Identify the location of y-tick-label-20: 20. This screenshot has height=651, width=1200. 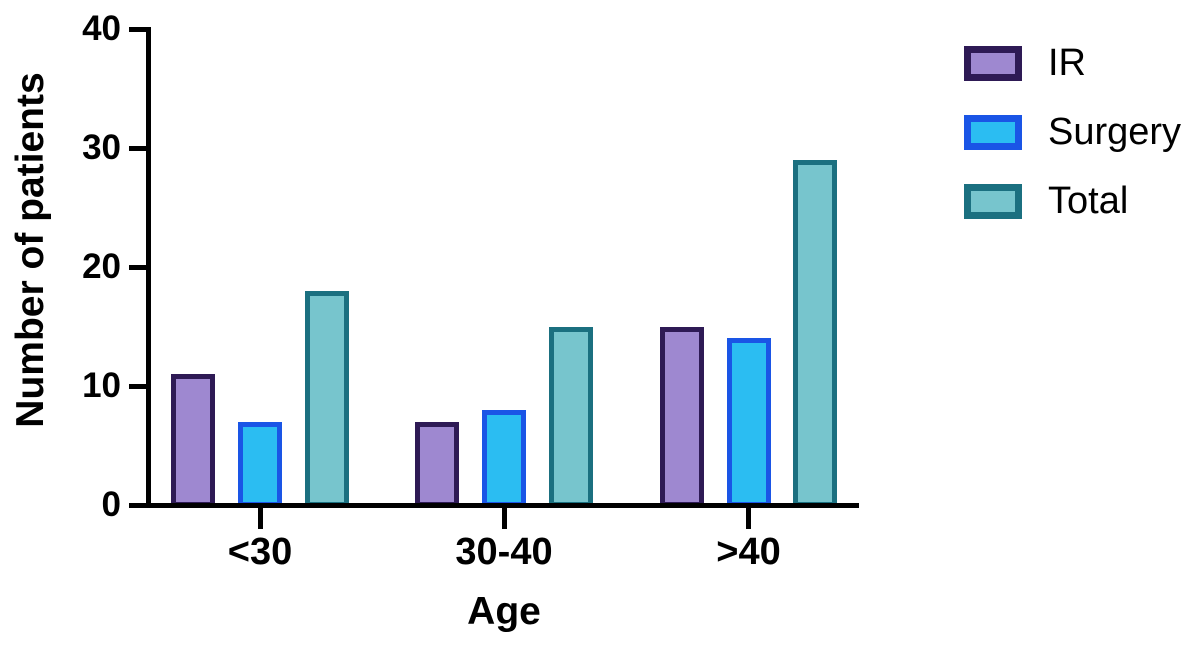
(101, 266).